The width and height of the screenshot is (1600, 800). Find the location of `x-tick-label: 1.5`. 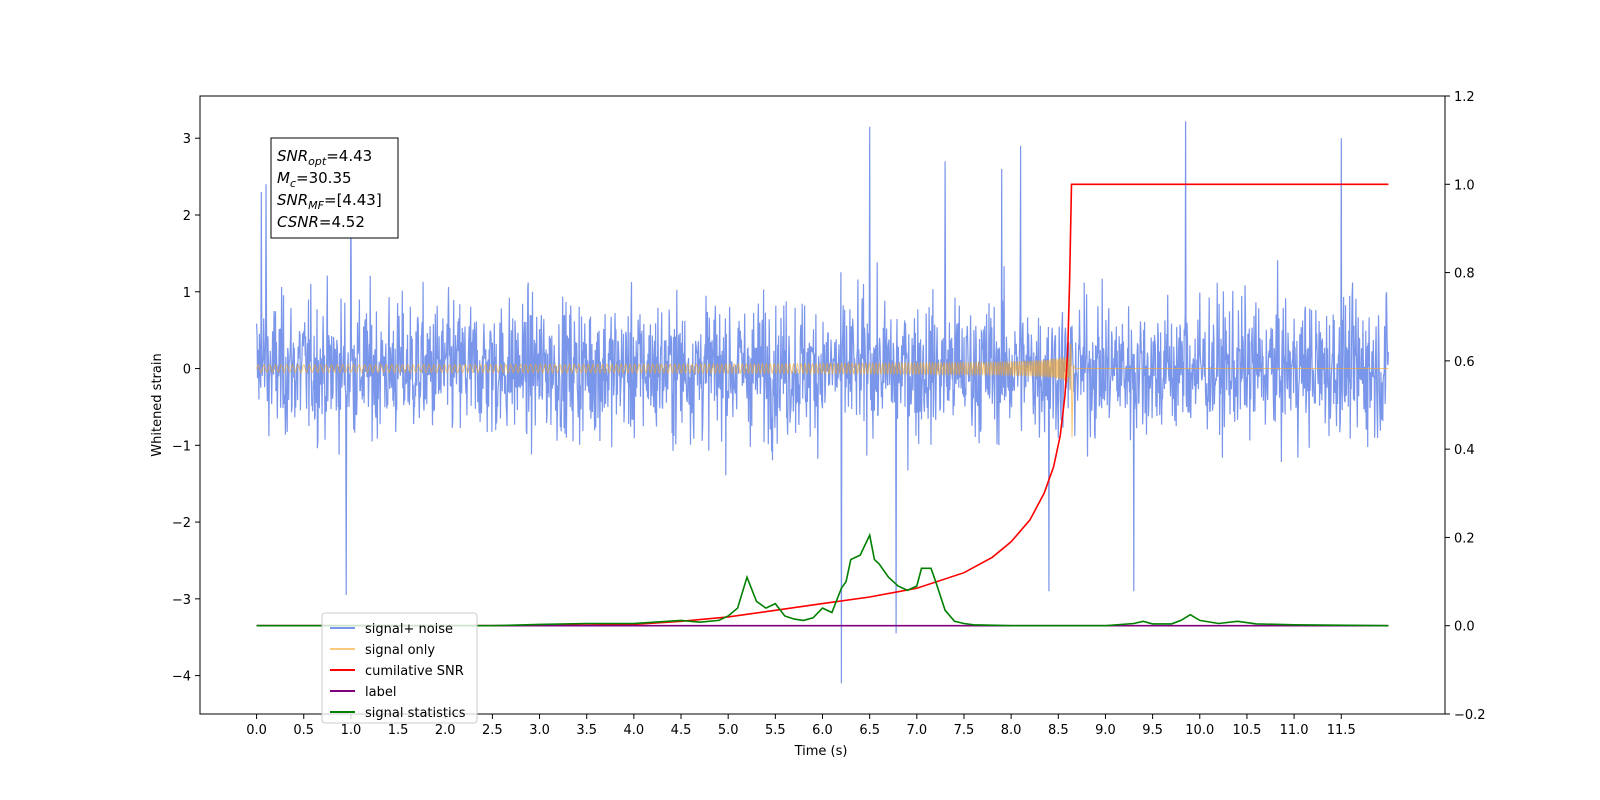

x-tick-label: 1.5 is located at coordinates (398, 730).